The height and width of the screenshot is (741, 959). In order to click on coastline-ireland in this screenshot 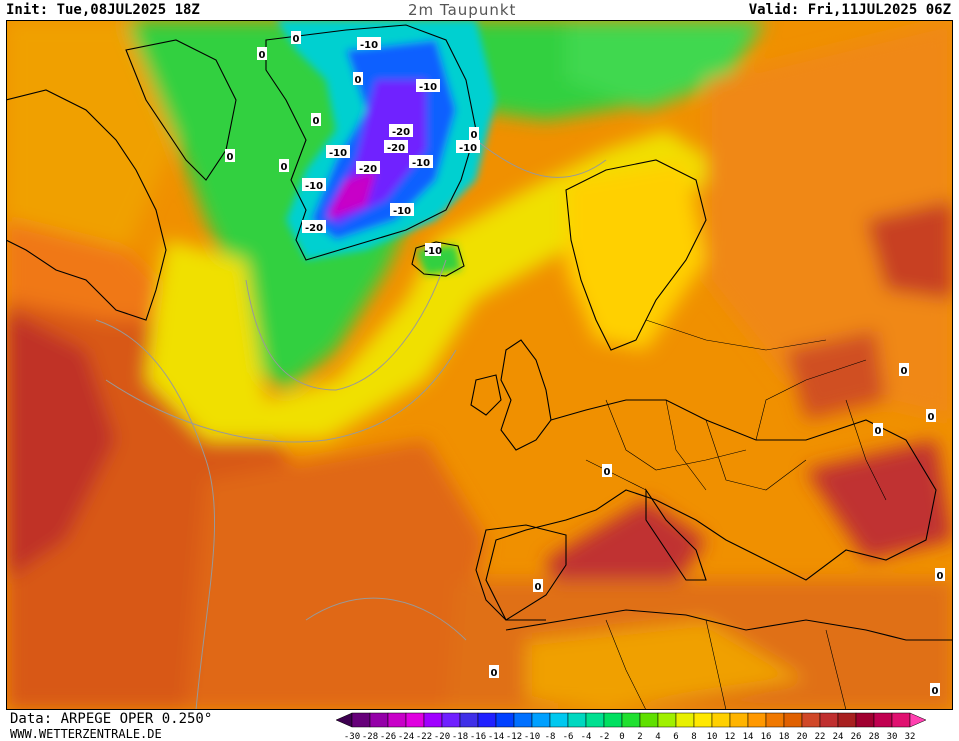, I will do `click(486, 395)`.